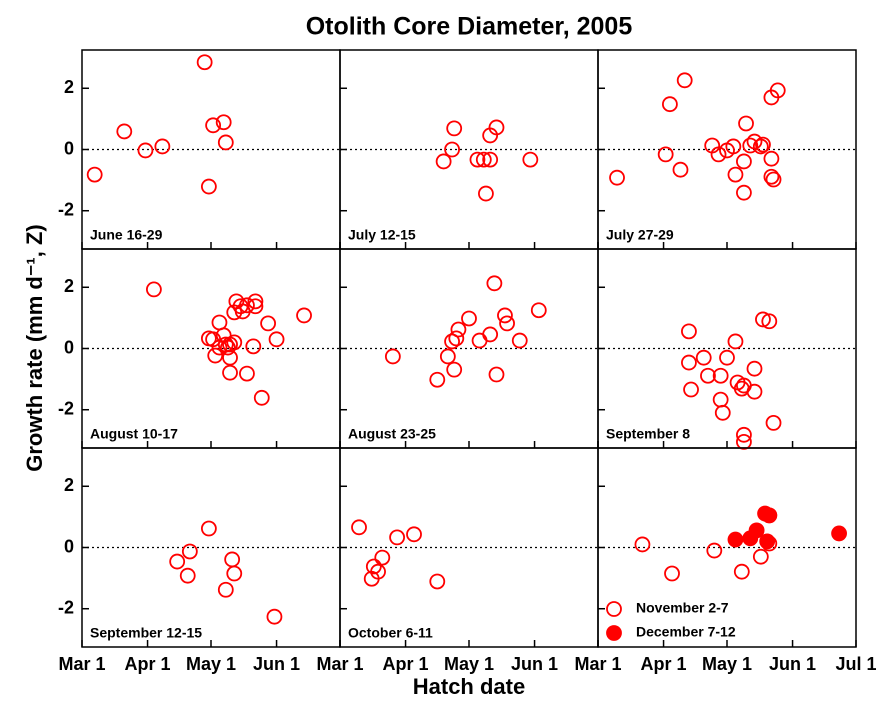 Image resolution: width=886 pixels, height=702 pixels. Describe the element at coordinates (126, 235) in the screenshot. I see `panel-label: June 16-29` at that location.